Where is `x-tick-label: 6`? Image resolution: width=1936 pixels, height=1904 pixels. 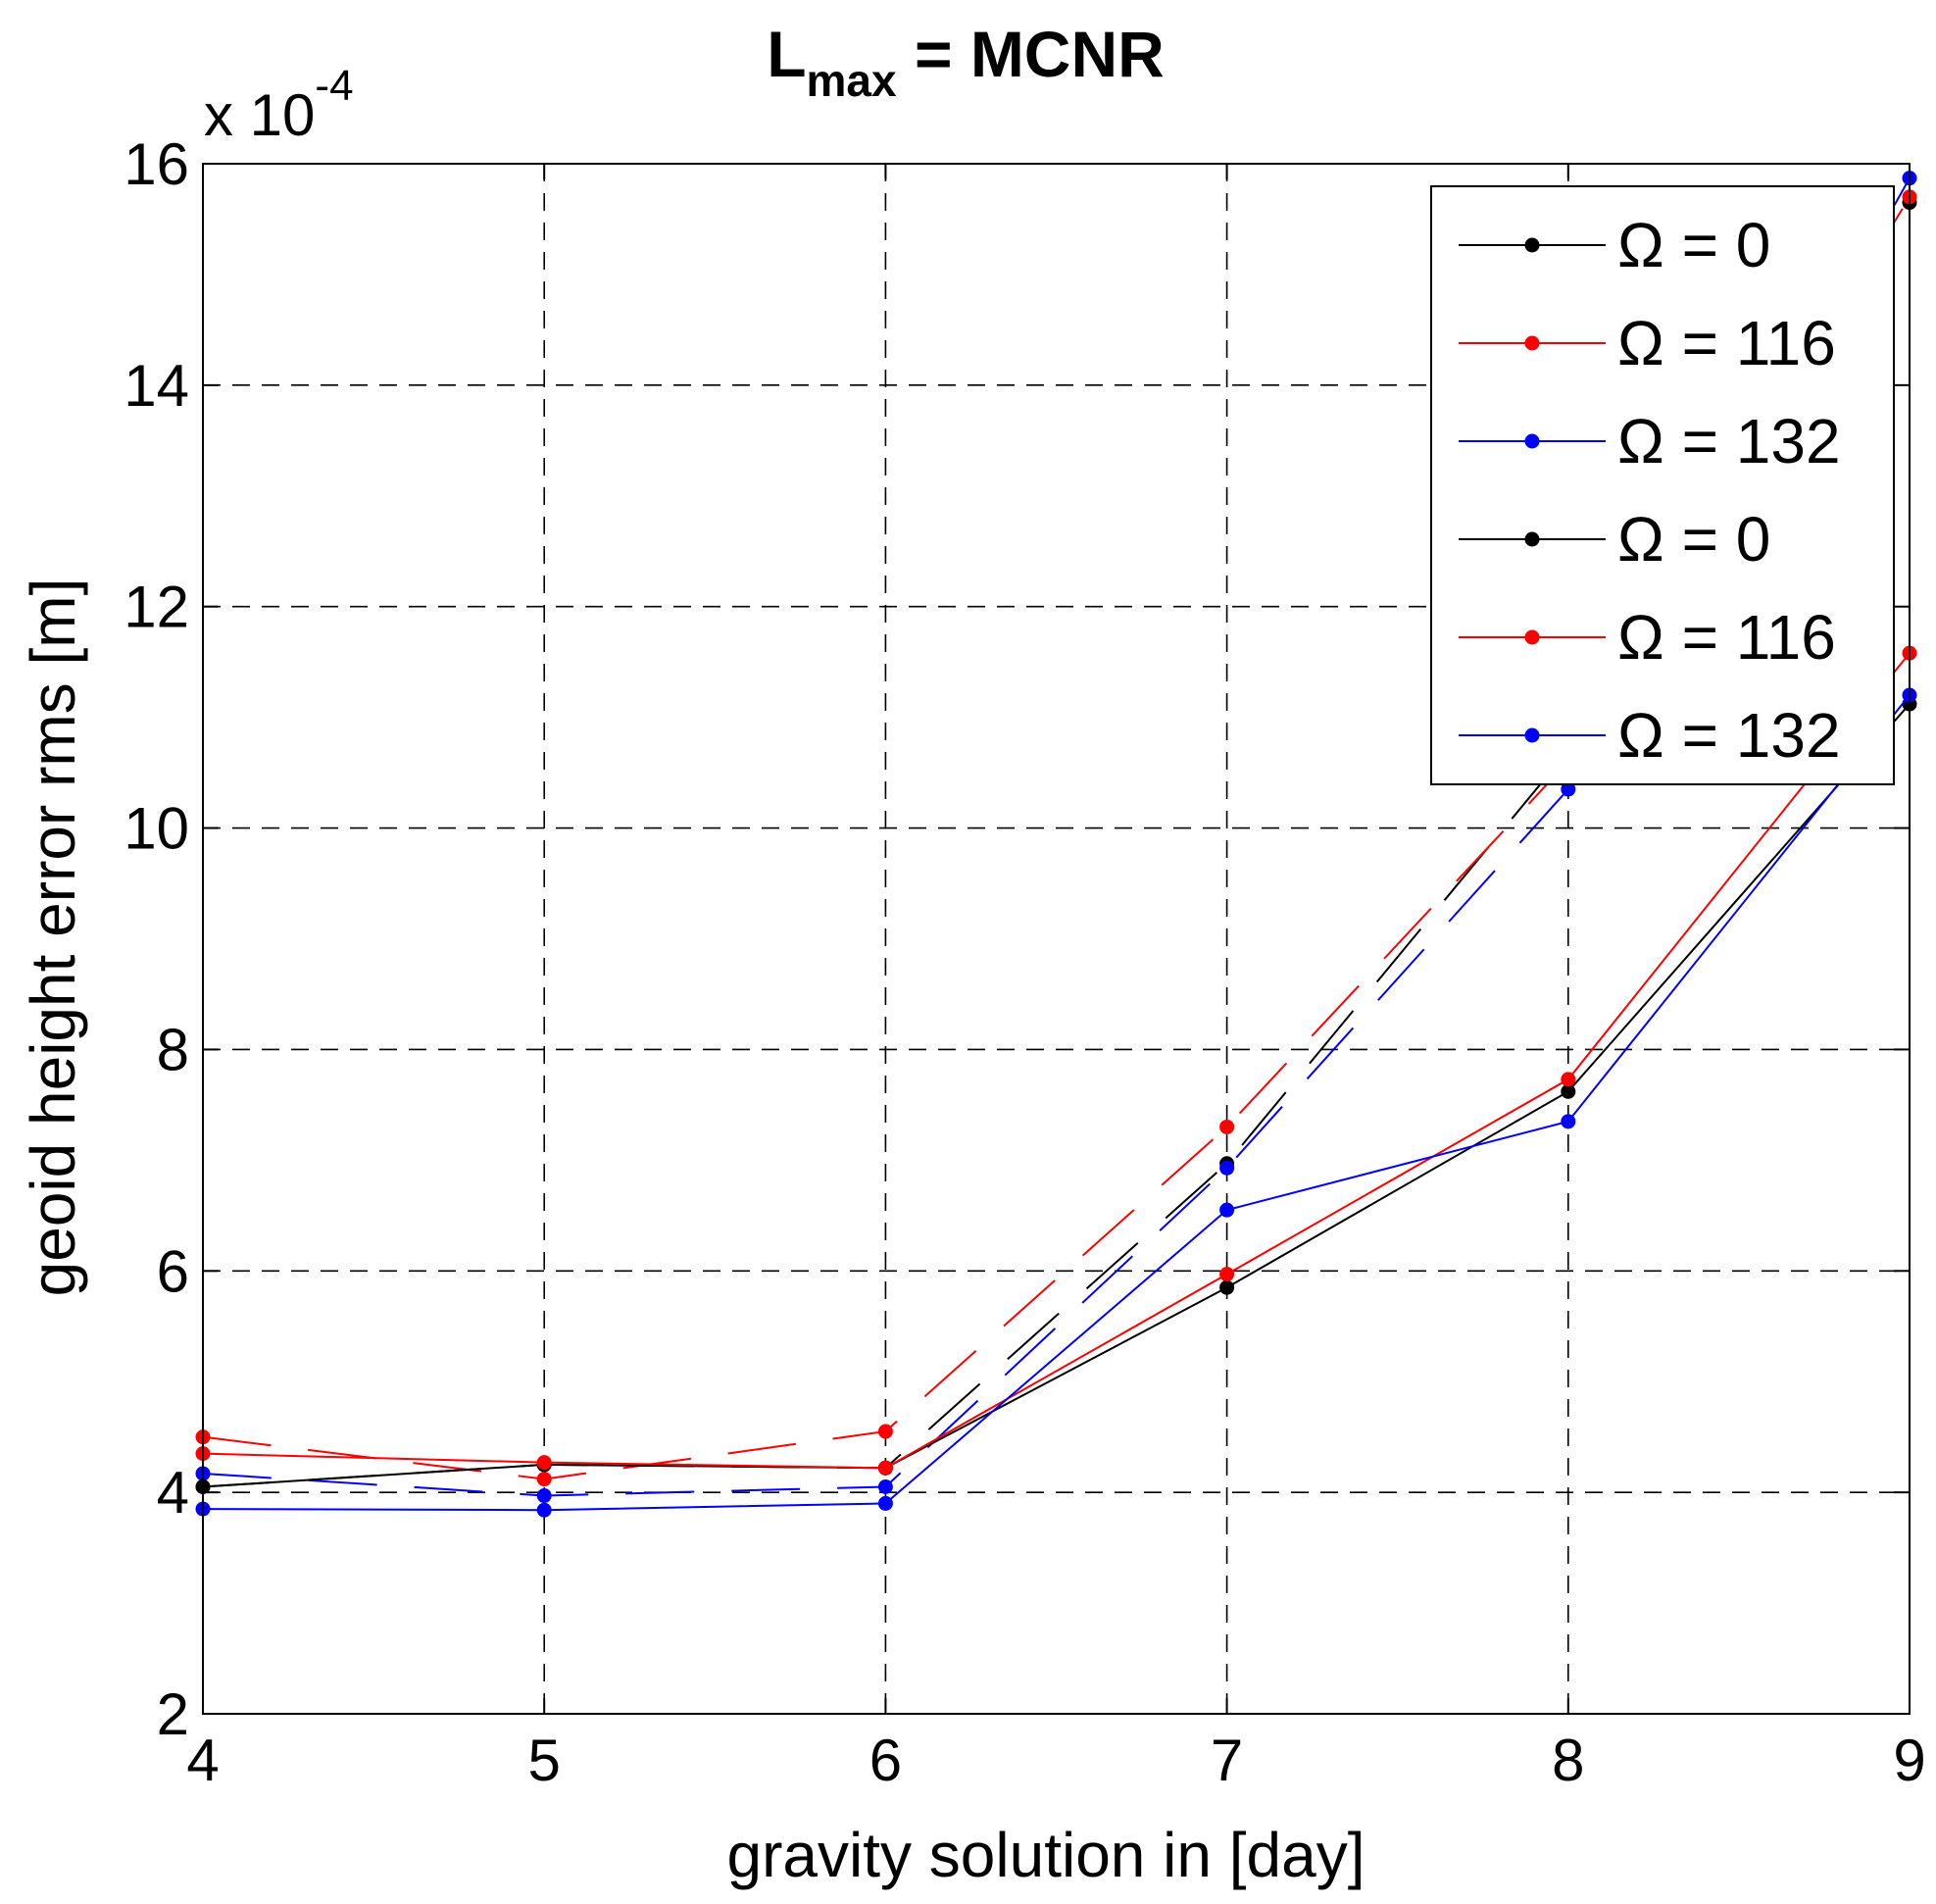 x-tick-label: 6 is located at coordinates (885, 1760).